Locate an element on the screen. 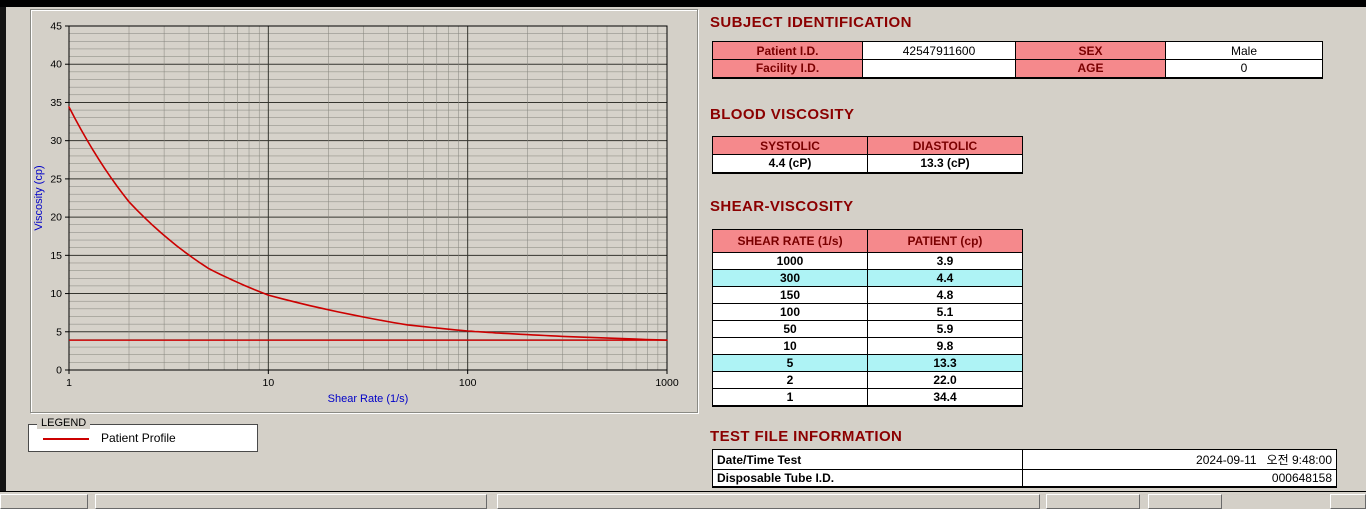  shear-patient-cell: 3.9 is located at coordinates (945, 261).